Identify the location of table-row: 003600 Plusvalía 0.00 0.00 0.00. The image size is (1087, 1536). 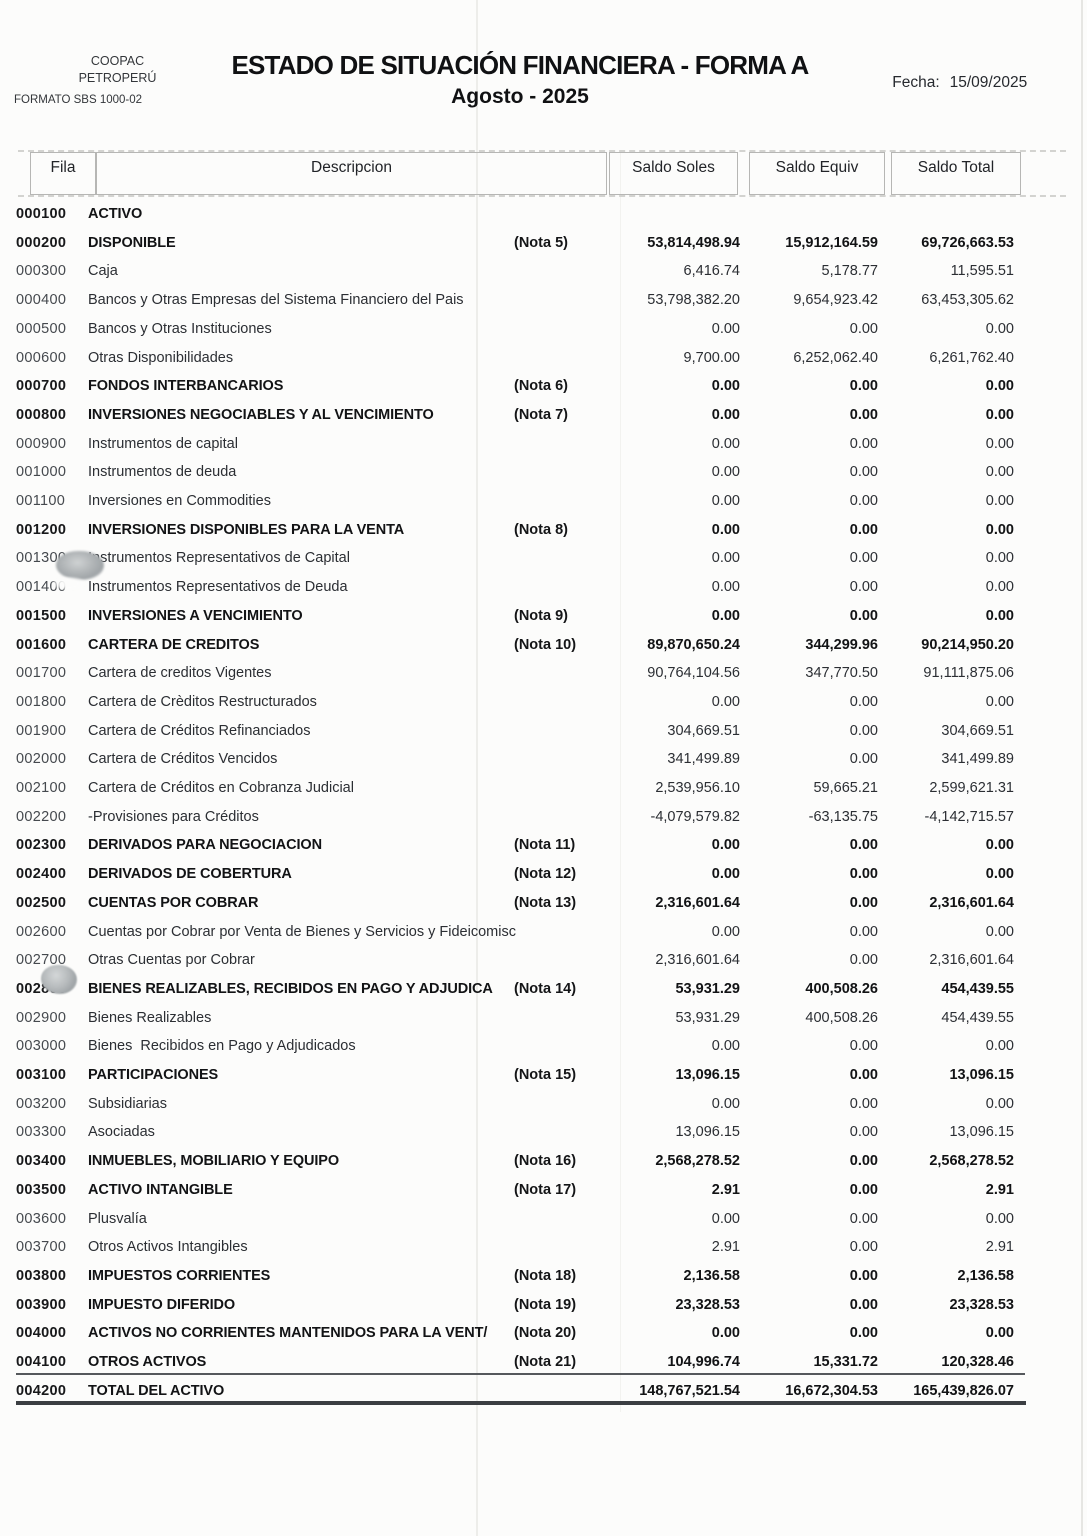
(543, 1219).